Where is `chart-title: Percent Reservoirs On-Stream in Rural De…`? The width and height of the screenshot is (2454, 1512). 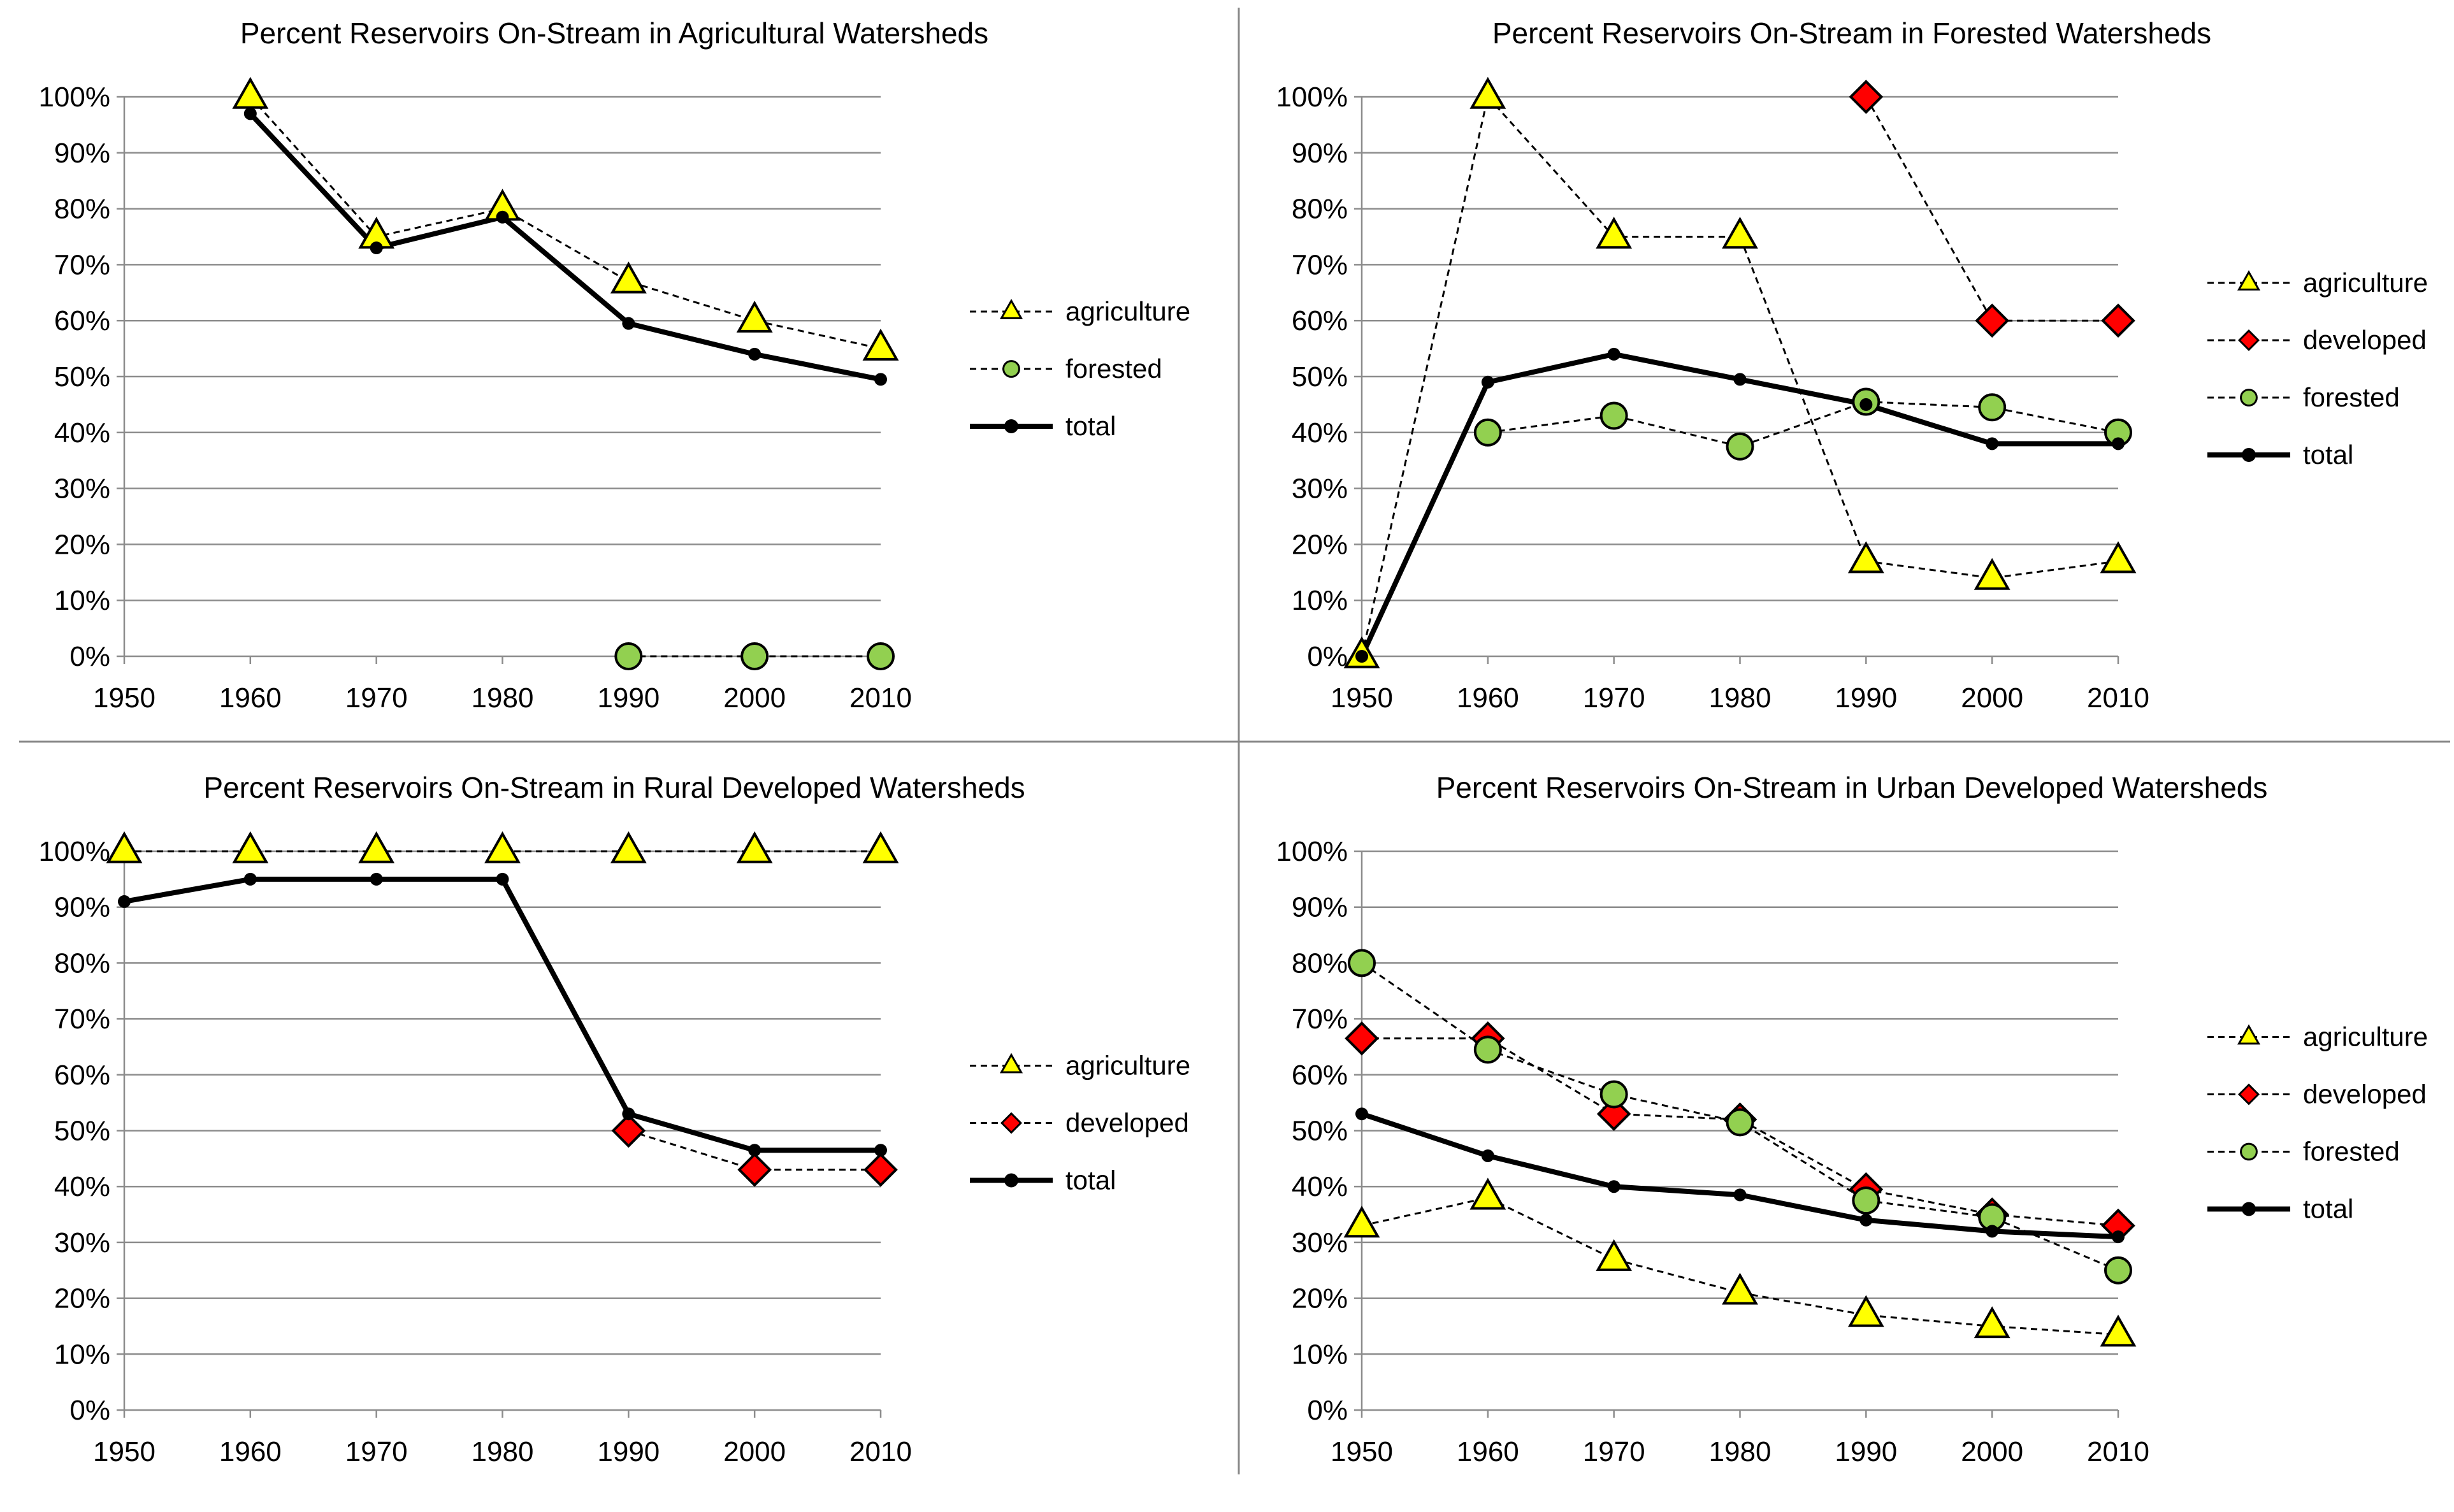 chart-title: Percent Reservoirs On-Stream in Rural De… is located at coordinates (614, 787).